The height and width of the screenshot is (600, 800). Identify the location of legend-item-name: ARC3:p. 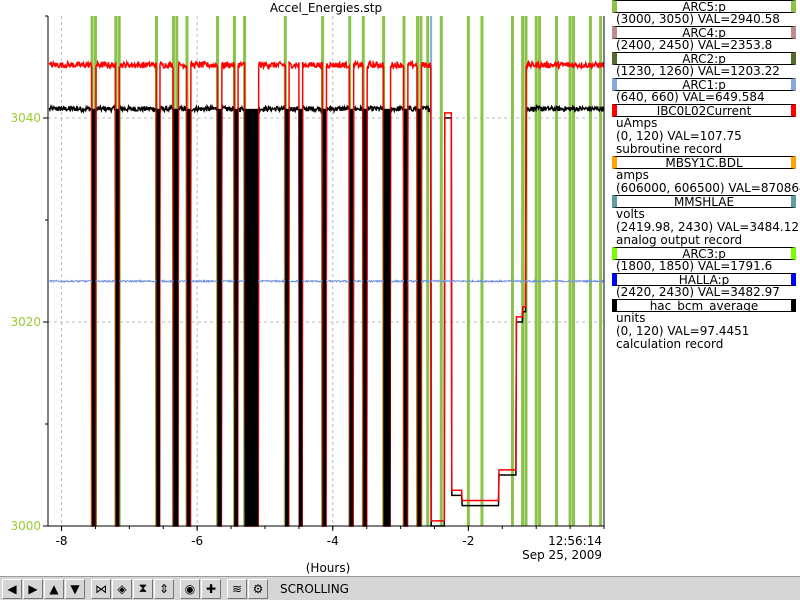
(704, 253).